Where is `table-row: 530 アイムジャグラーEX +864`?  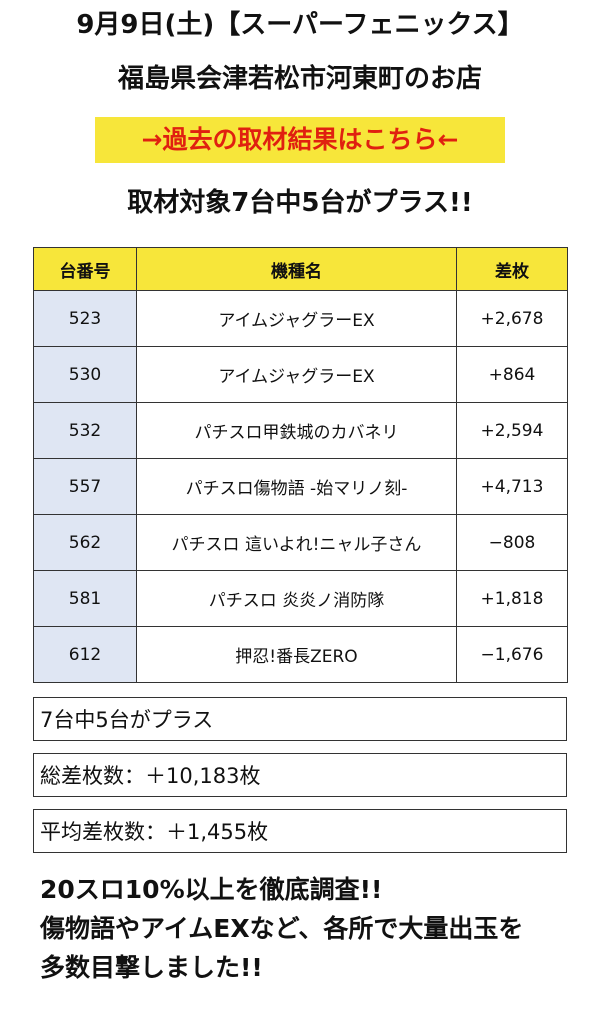
table-row: 530 アイムジャグラーEX +864 is located at coordinates (300, 374).